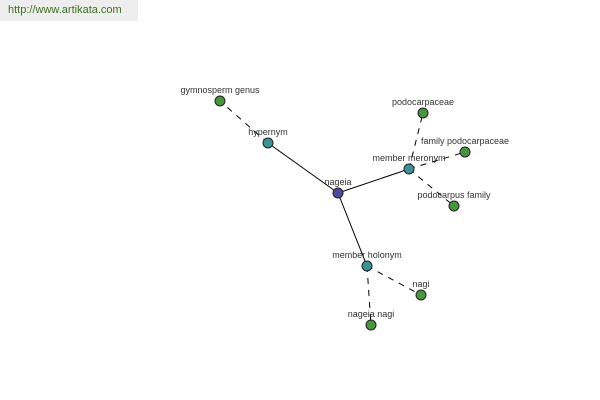  What do you see at coordinates (416, 141) in the screenshot?
I see `edge-meronym-podocarpaceae` at bounding box center [416, 141].